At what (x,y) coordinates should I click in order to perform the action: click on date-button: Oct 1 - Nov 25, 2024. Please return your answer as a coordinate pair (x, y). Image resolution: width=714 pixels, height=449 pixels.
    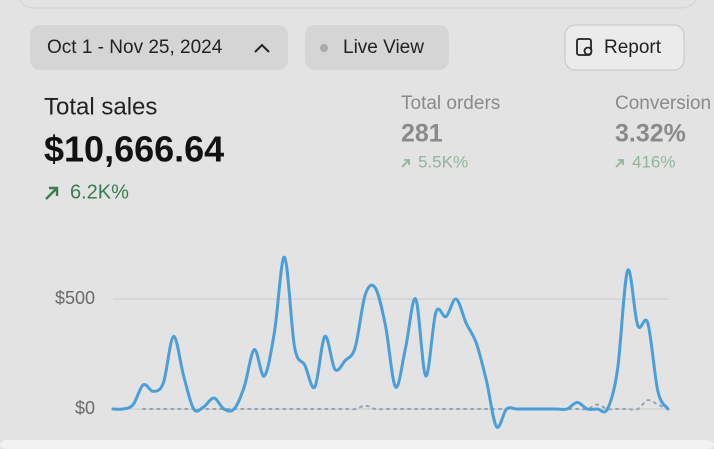
    Looking at the image, I should click on (159, 47).